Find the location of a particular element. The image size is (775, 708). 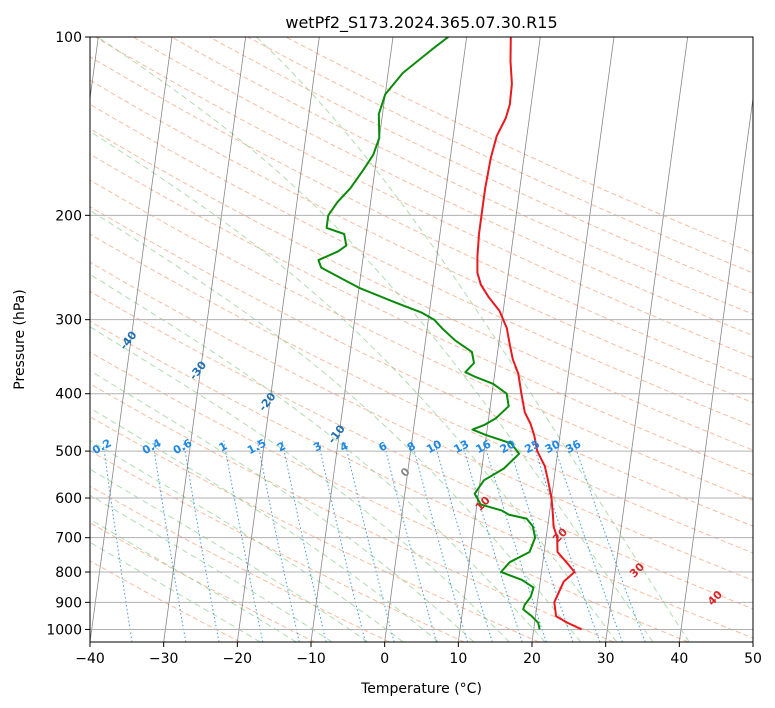

x-tick-label: 50 is located at coordinates (753, 659).